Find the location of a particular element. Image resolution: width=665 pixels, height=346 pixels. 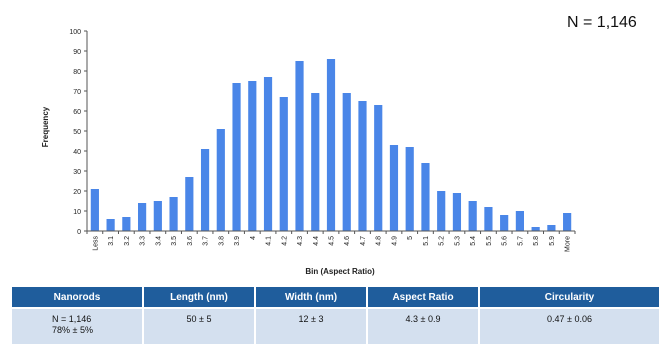

x-tick-label: 3.5 is located at coordinates (174, 241).